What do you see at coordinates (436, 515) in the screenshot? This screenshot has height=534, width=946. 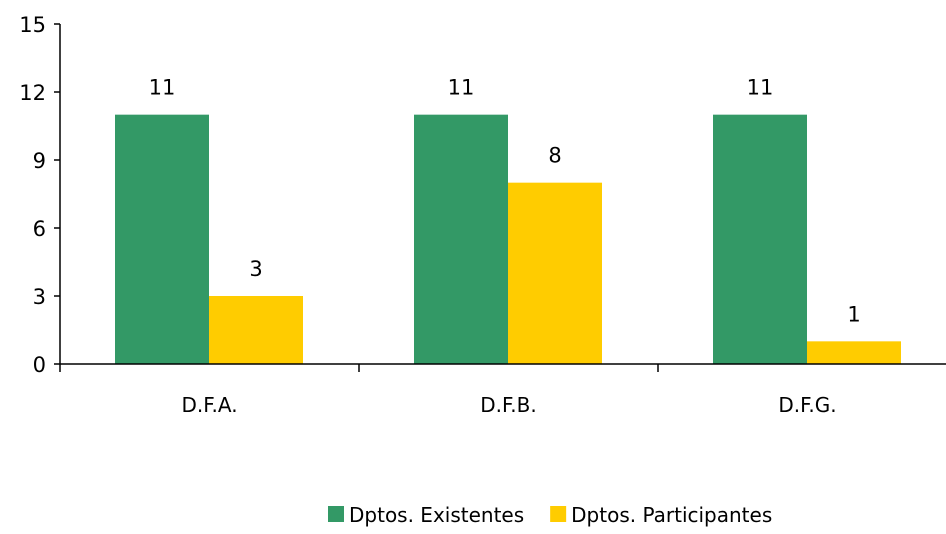 I see `legend-label: Dptos. Existentes` at bounding box center [436, 515].